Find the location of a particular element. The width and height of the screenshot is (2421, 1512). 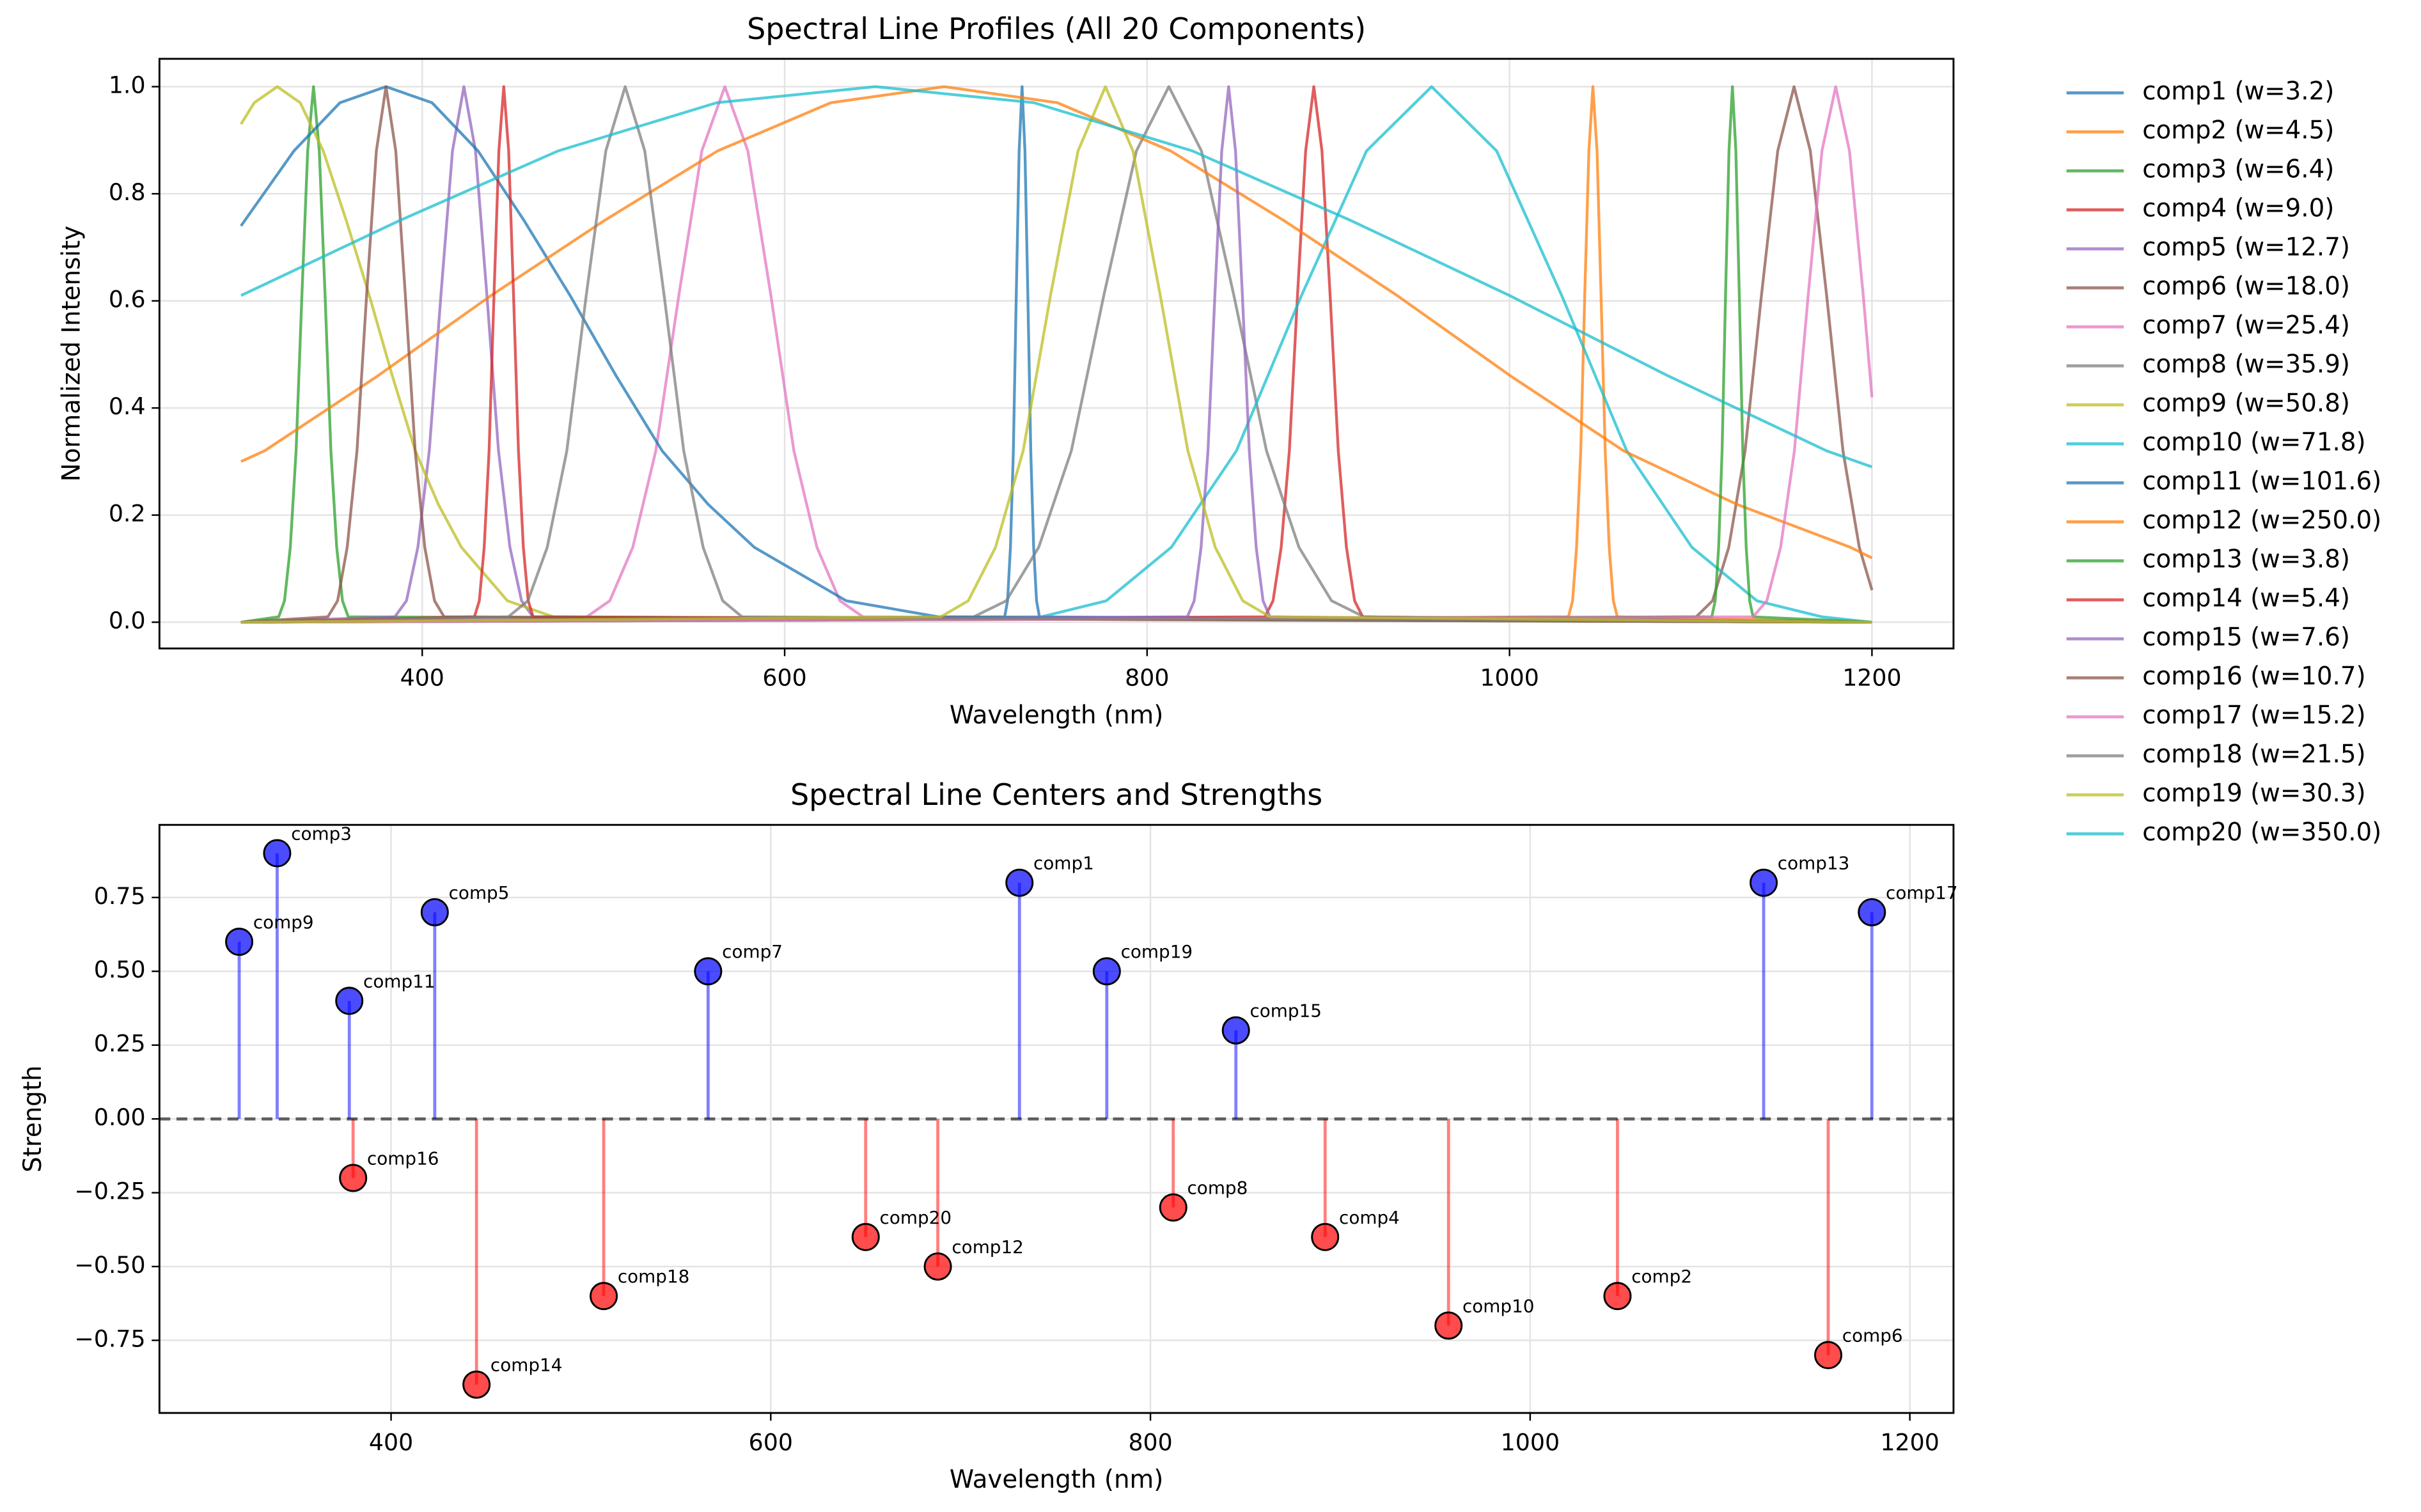

chart-title: Spectral Line Centers and Strengths is located at coordinates (1056, 794).